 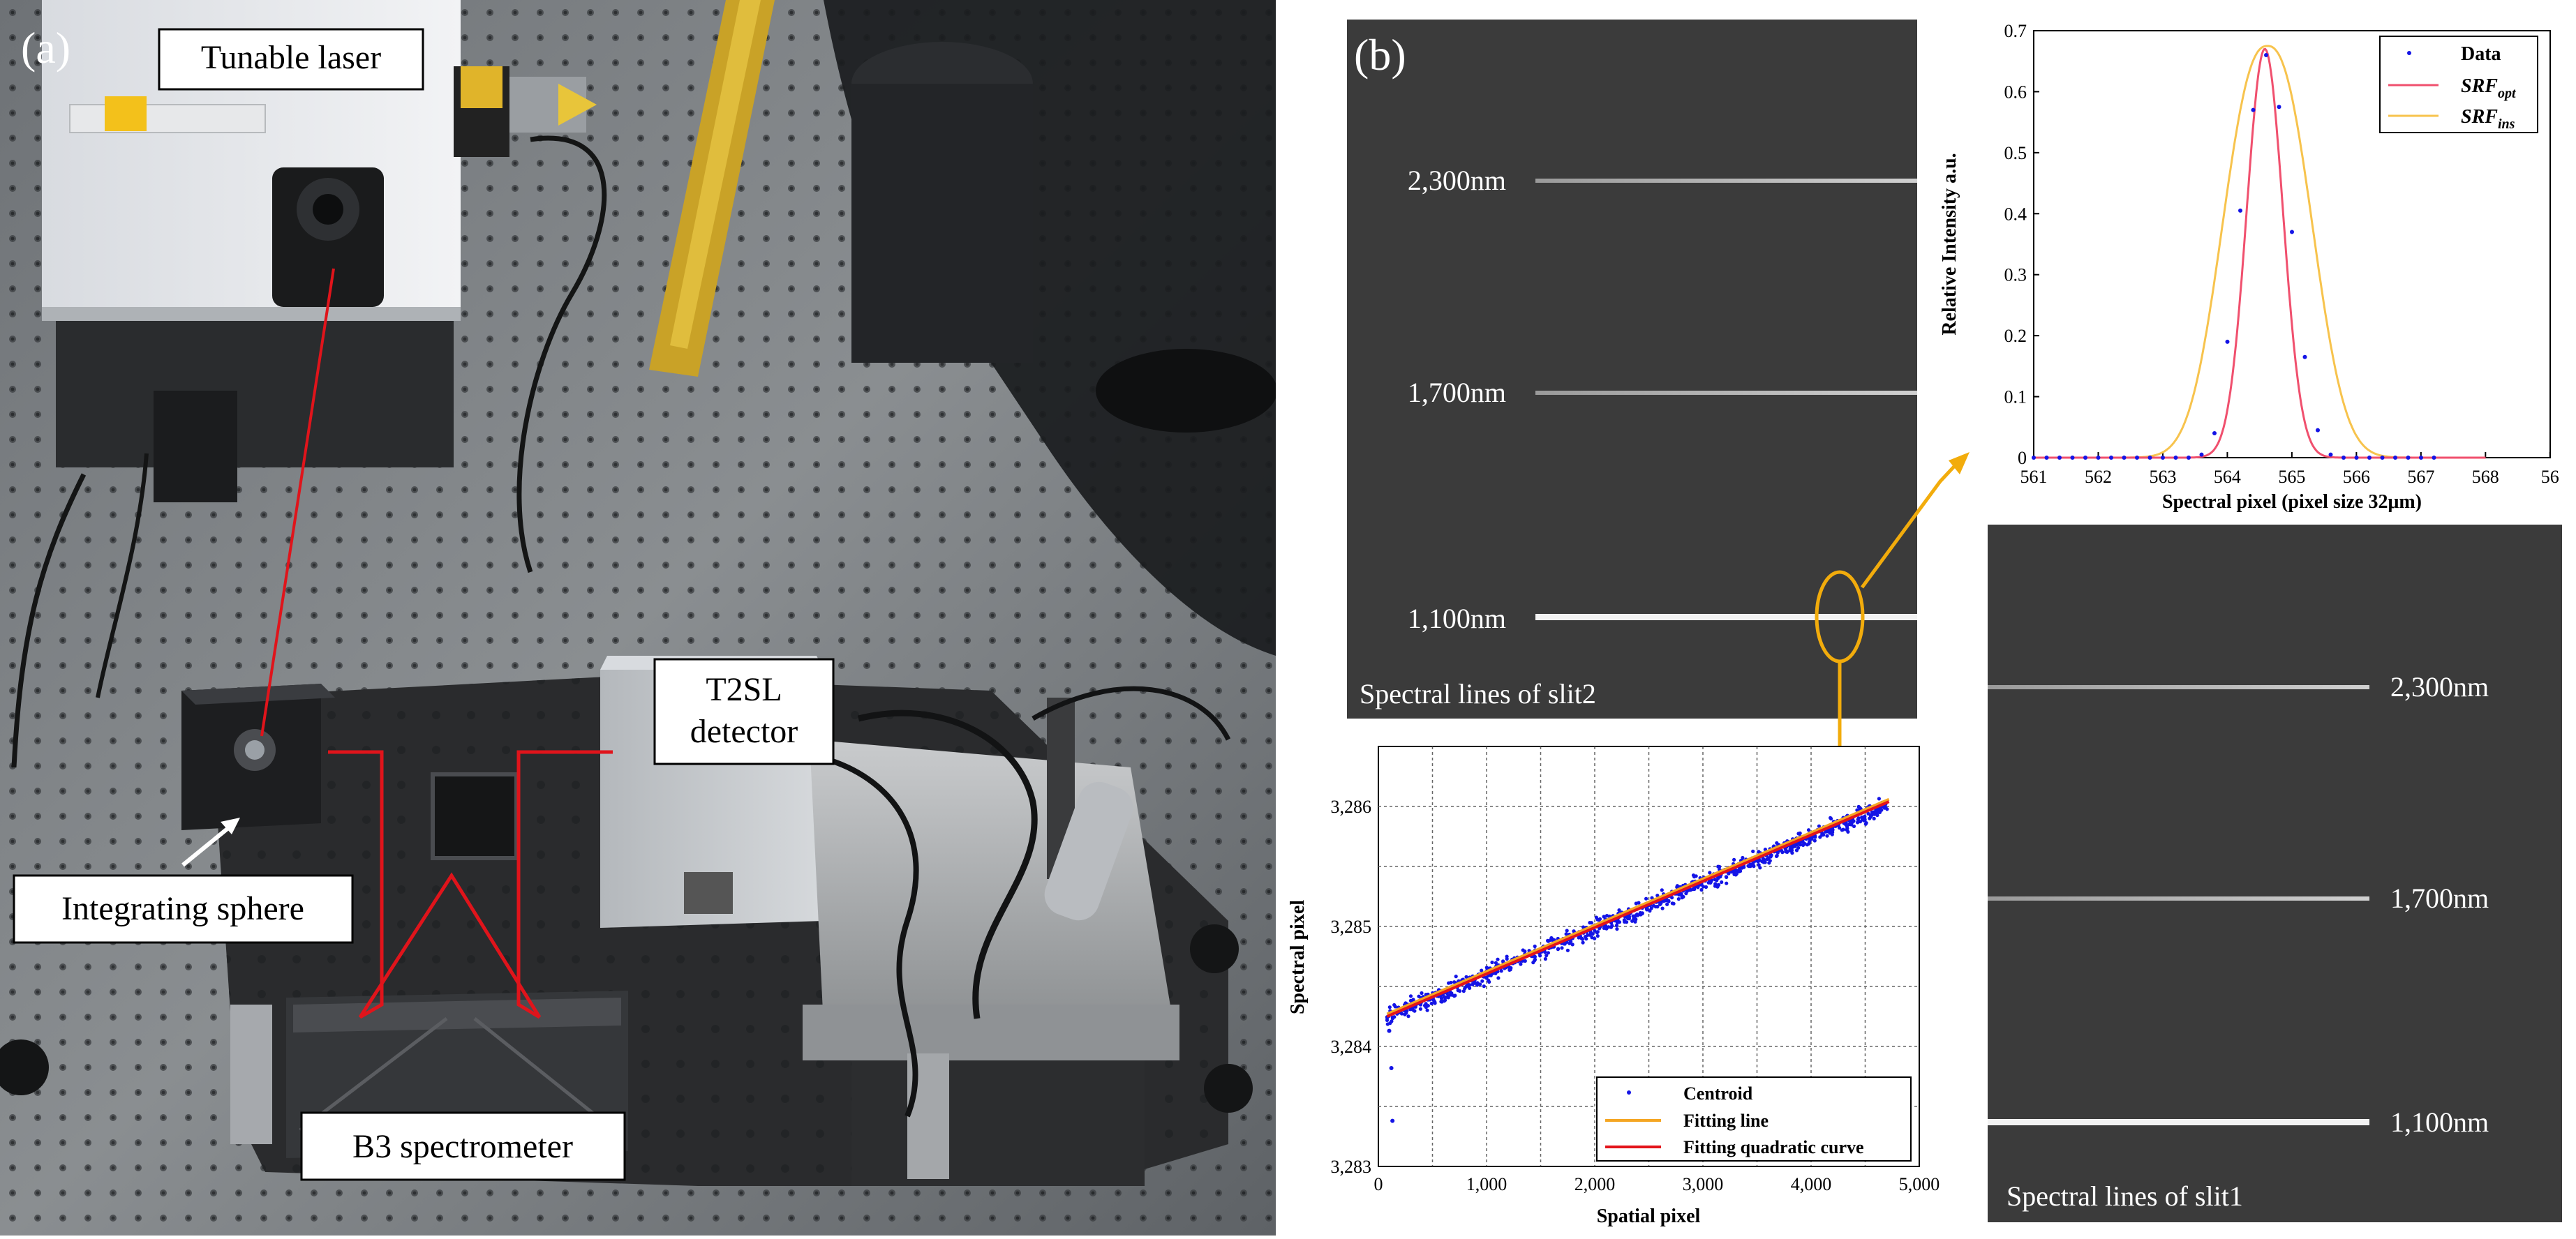 I want to click on centroid-legend-quad: Fitting quadratic curve, so click(x=1773, y=1147).